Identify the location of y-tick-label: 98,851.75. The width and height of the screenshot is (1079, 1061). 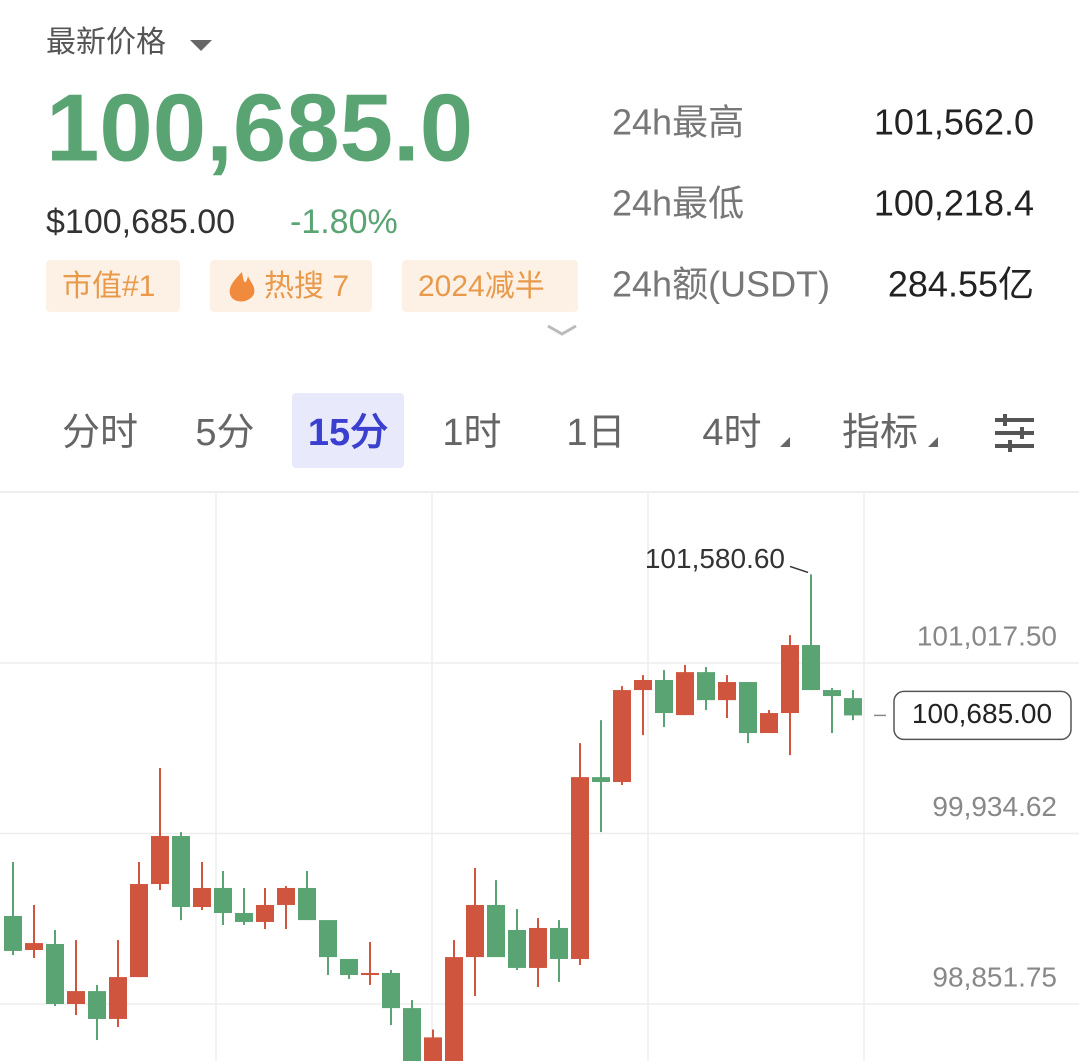
(994, 976).